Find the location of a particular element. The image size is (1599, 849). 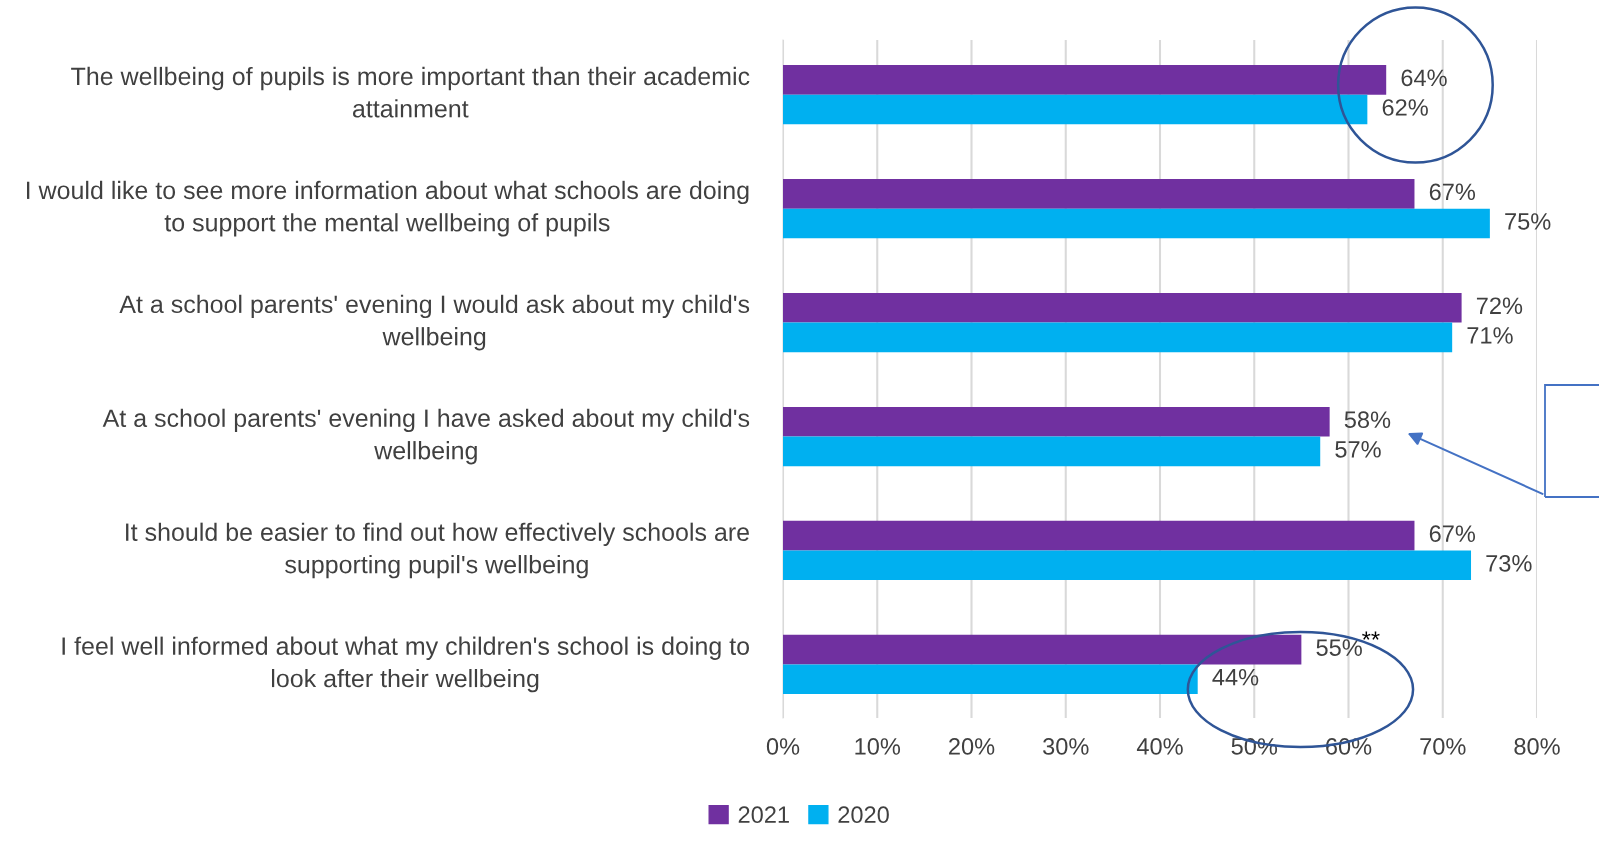

data-label: 57% is located at coordinates (1358, 449).